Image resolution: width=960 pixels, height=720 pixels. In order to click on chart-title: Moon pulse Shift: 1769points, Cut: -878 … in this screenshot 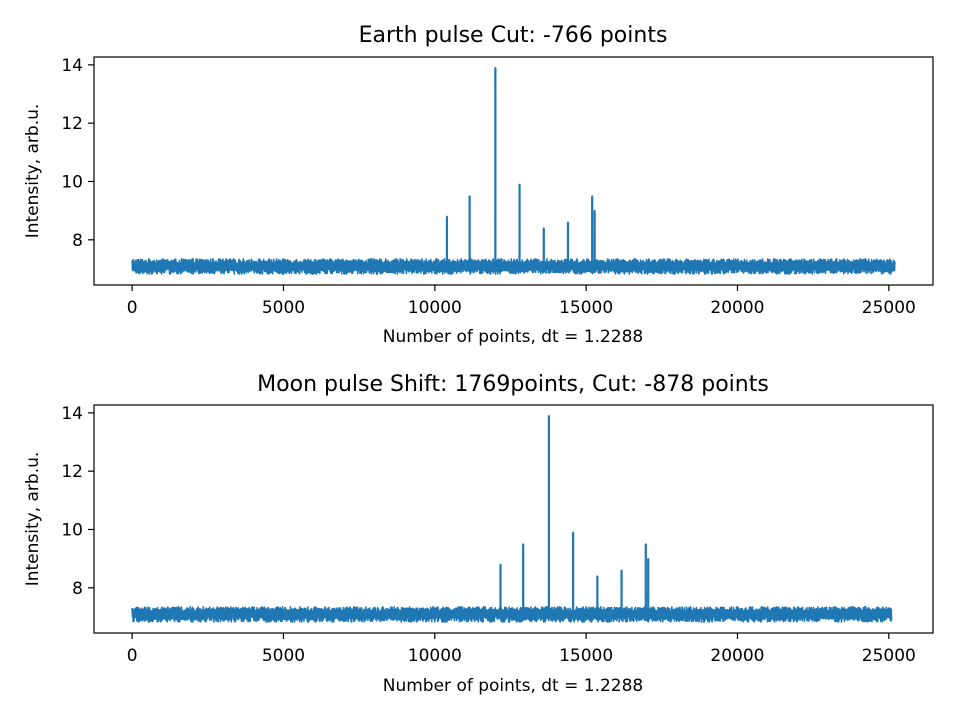, I will do `click(513, 384)`.